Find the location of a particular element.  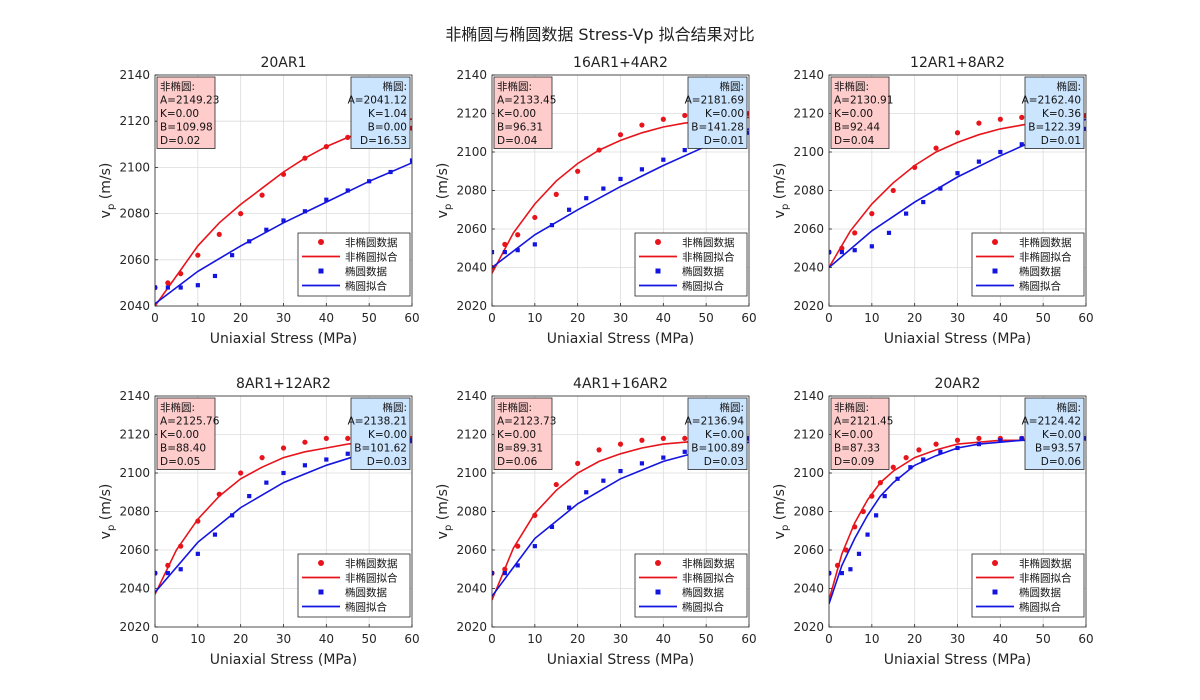

y-tick-label: 2020 is located at coordinates (808, 306).